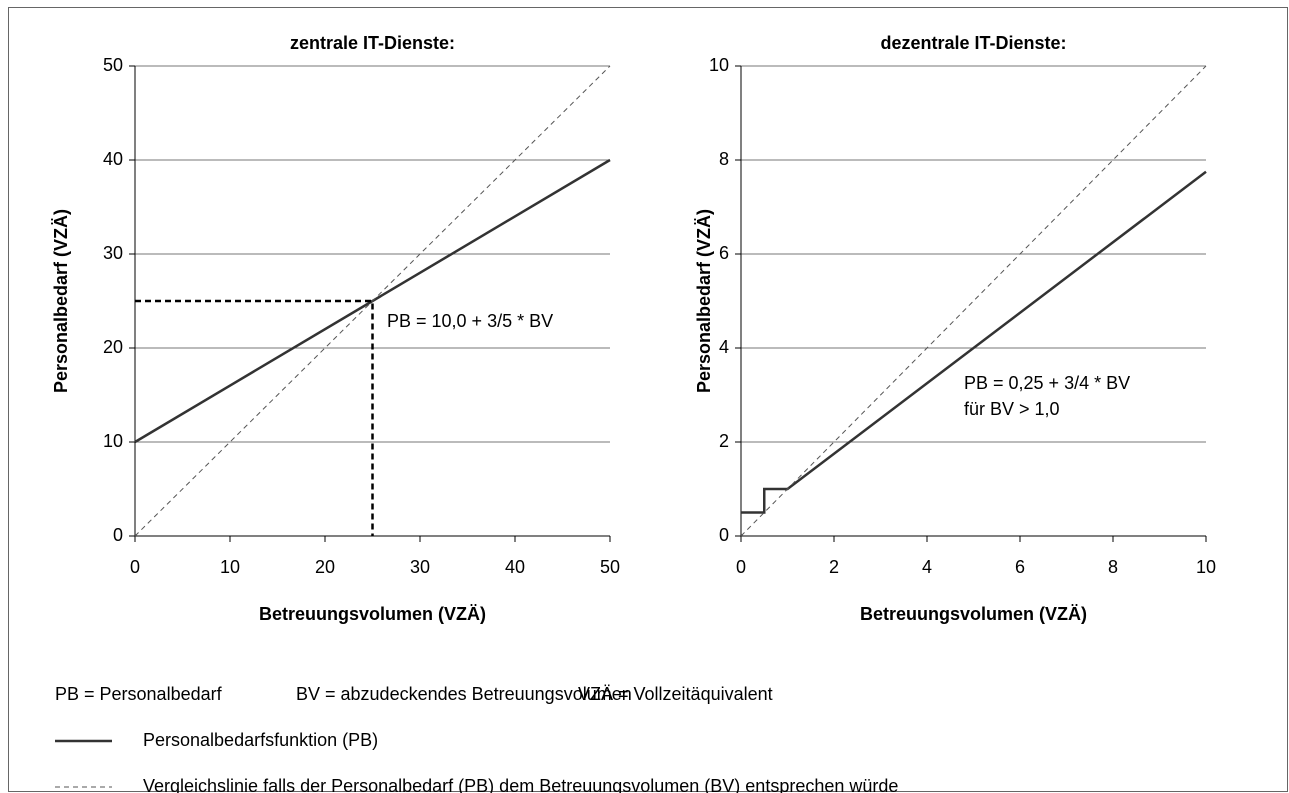 Image resolution: width=1289 pixels, height=793 pixels. What do you see at coordinates (254, 417) in the screenshot?
I see `series-line` at bounding box center [254, 417].